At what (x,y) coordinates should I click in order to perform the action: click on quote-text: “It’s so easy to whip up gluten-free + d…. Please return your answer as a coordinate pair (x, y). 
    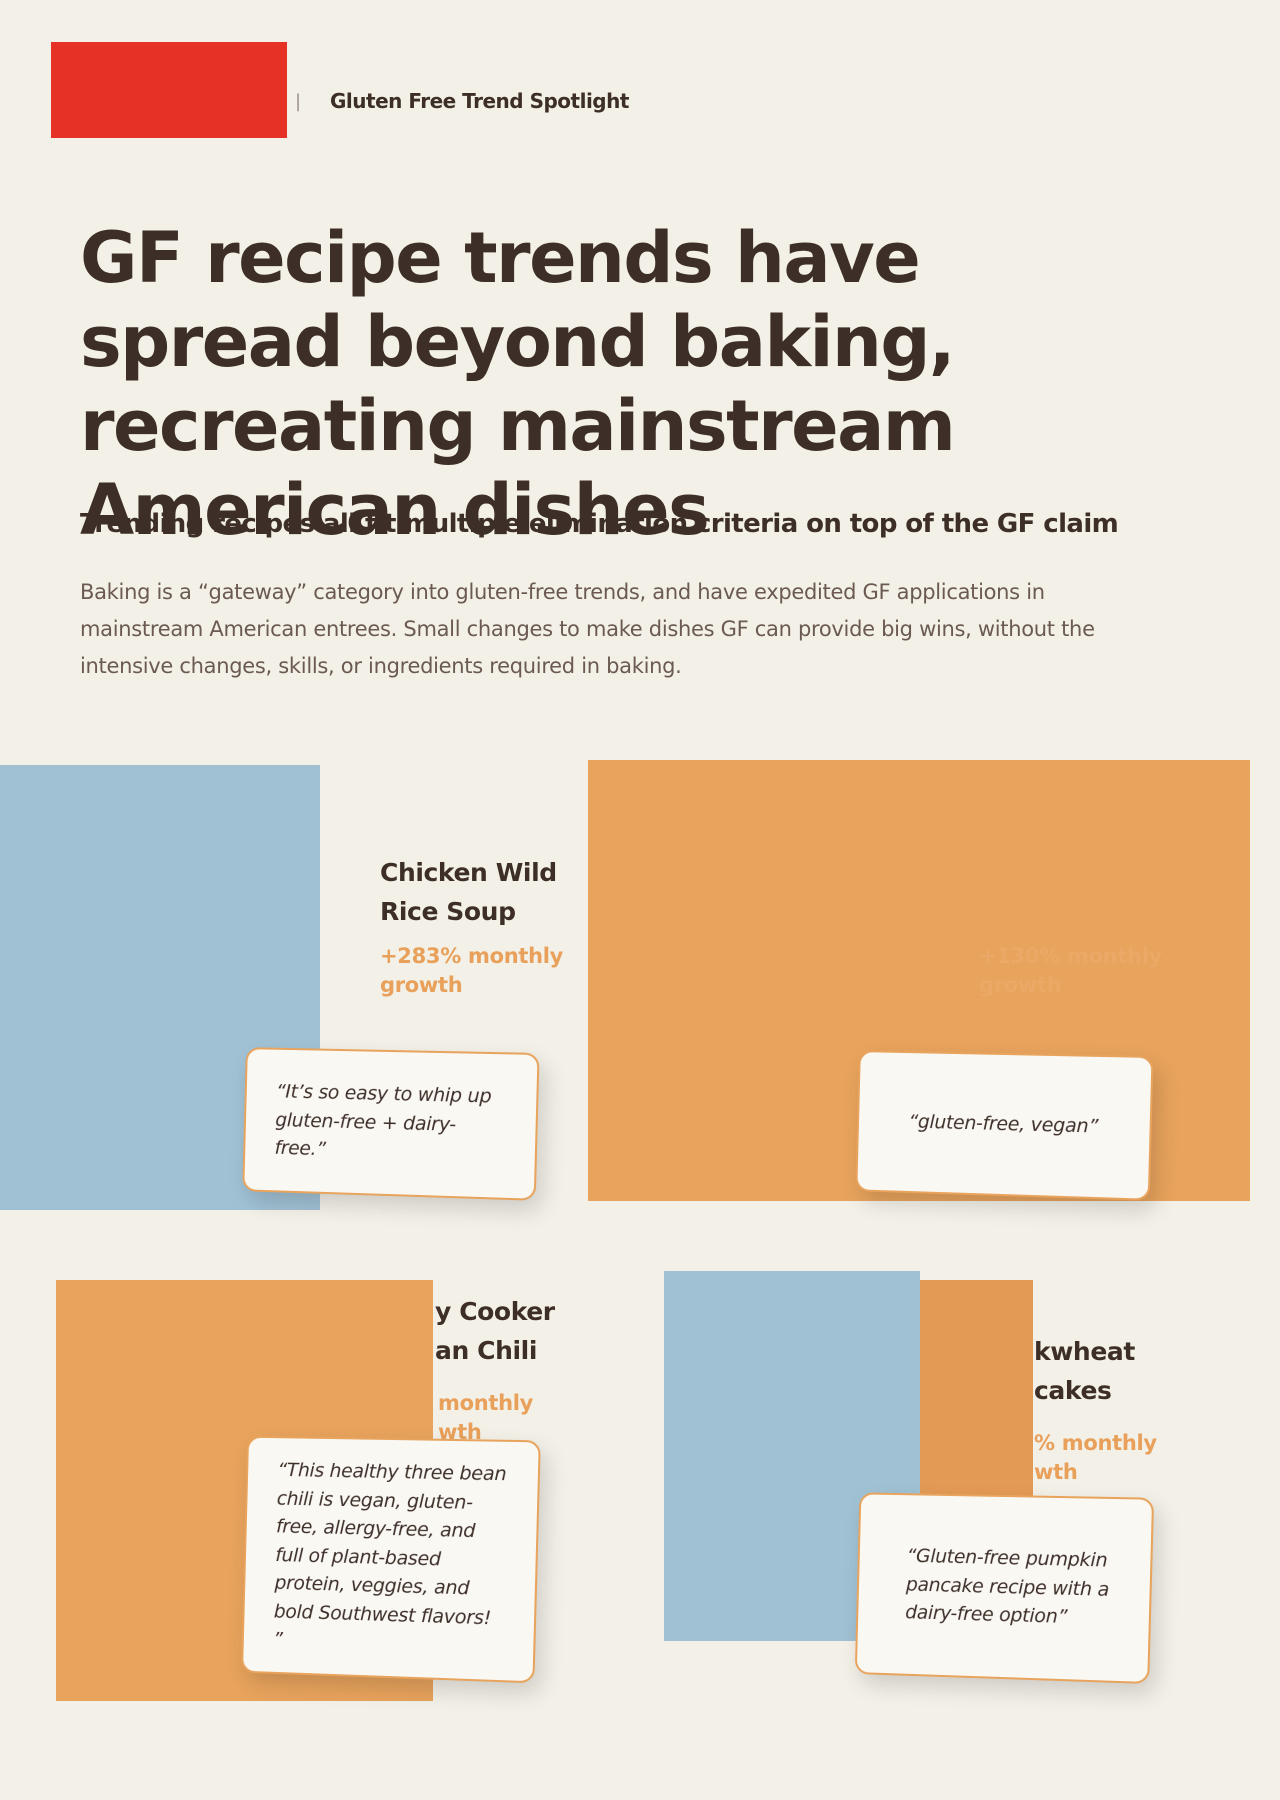
    Looking at the image, I should click on (383, 1120).